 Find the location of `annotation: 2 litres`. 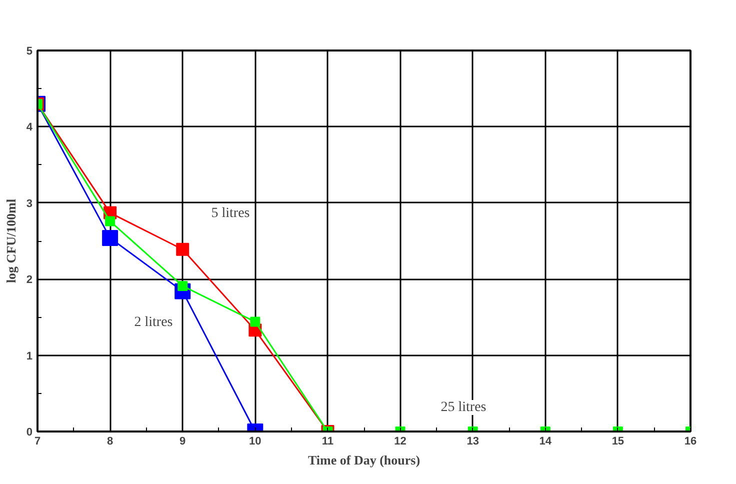

annotation: 2 litres is located at coordinates (153, 322).